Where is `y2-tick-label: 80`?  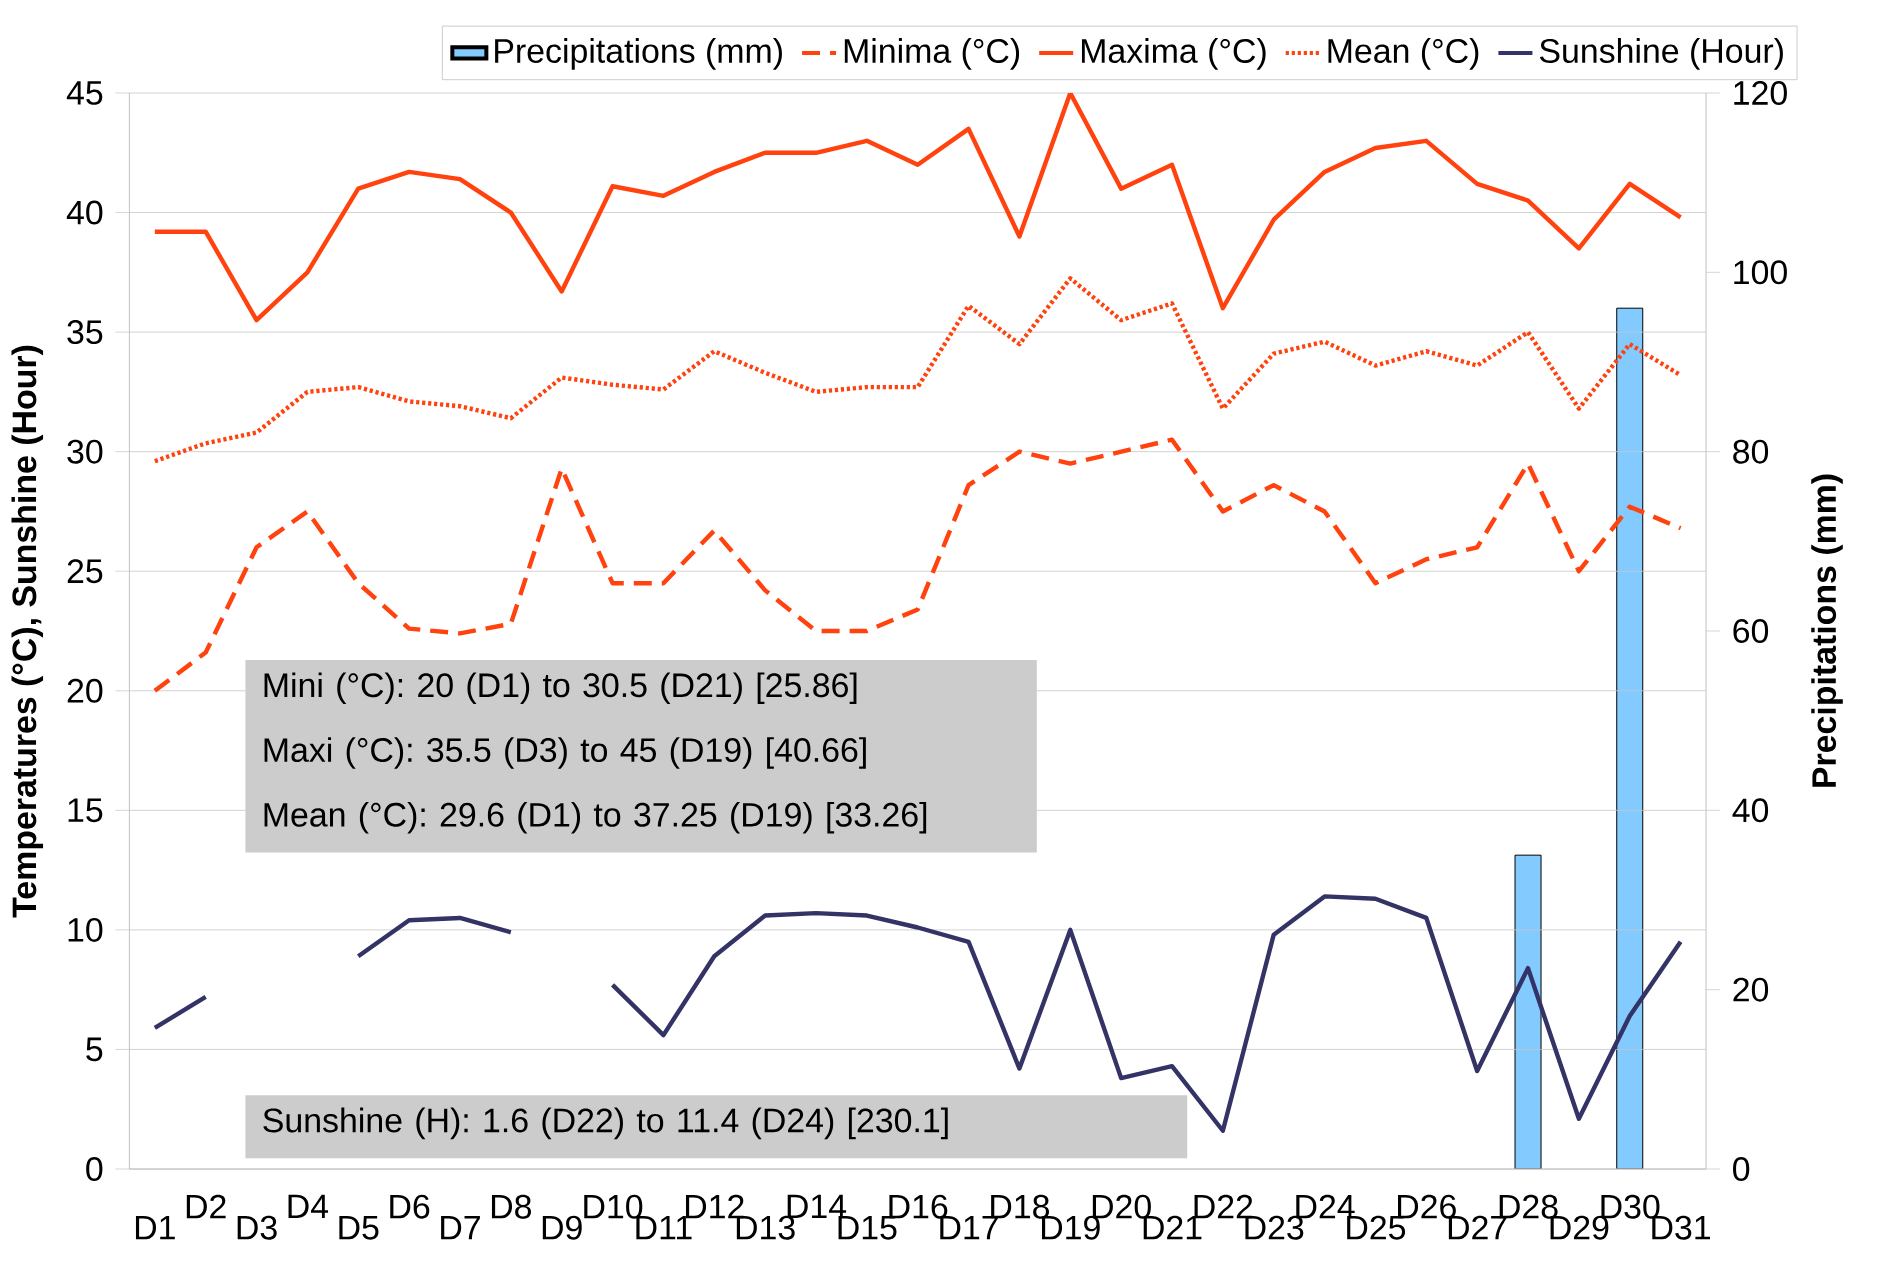 y2-tick-label: 80 is located at coordinates (1751, 451).